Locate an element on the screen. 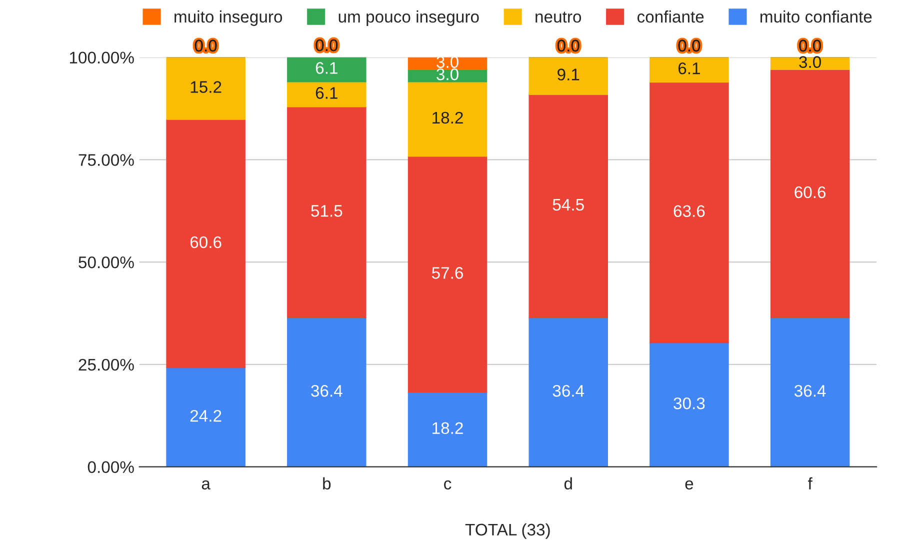  x-axis-title: TOTAL (33) is located at coordinates (507, 531).